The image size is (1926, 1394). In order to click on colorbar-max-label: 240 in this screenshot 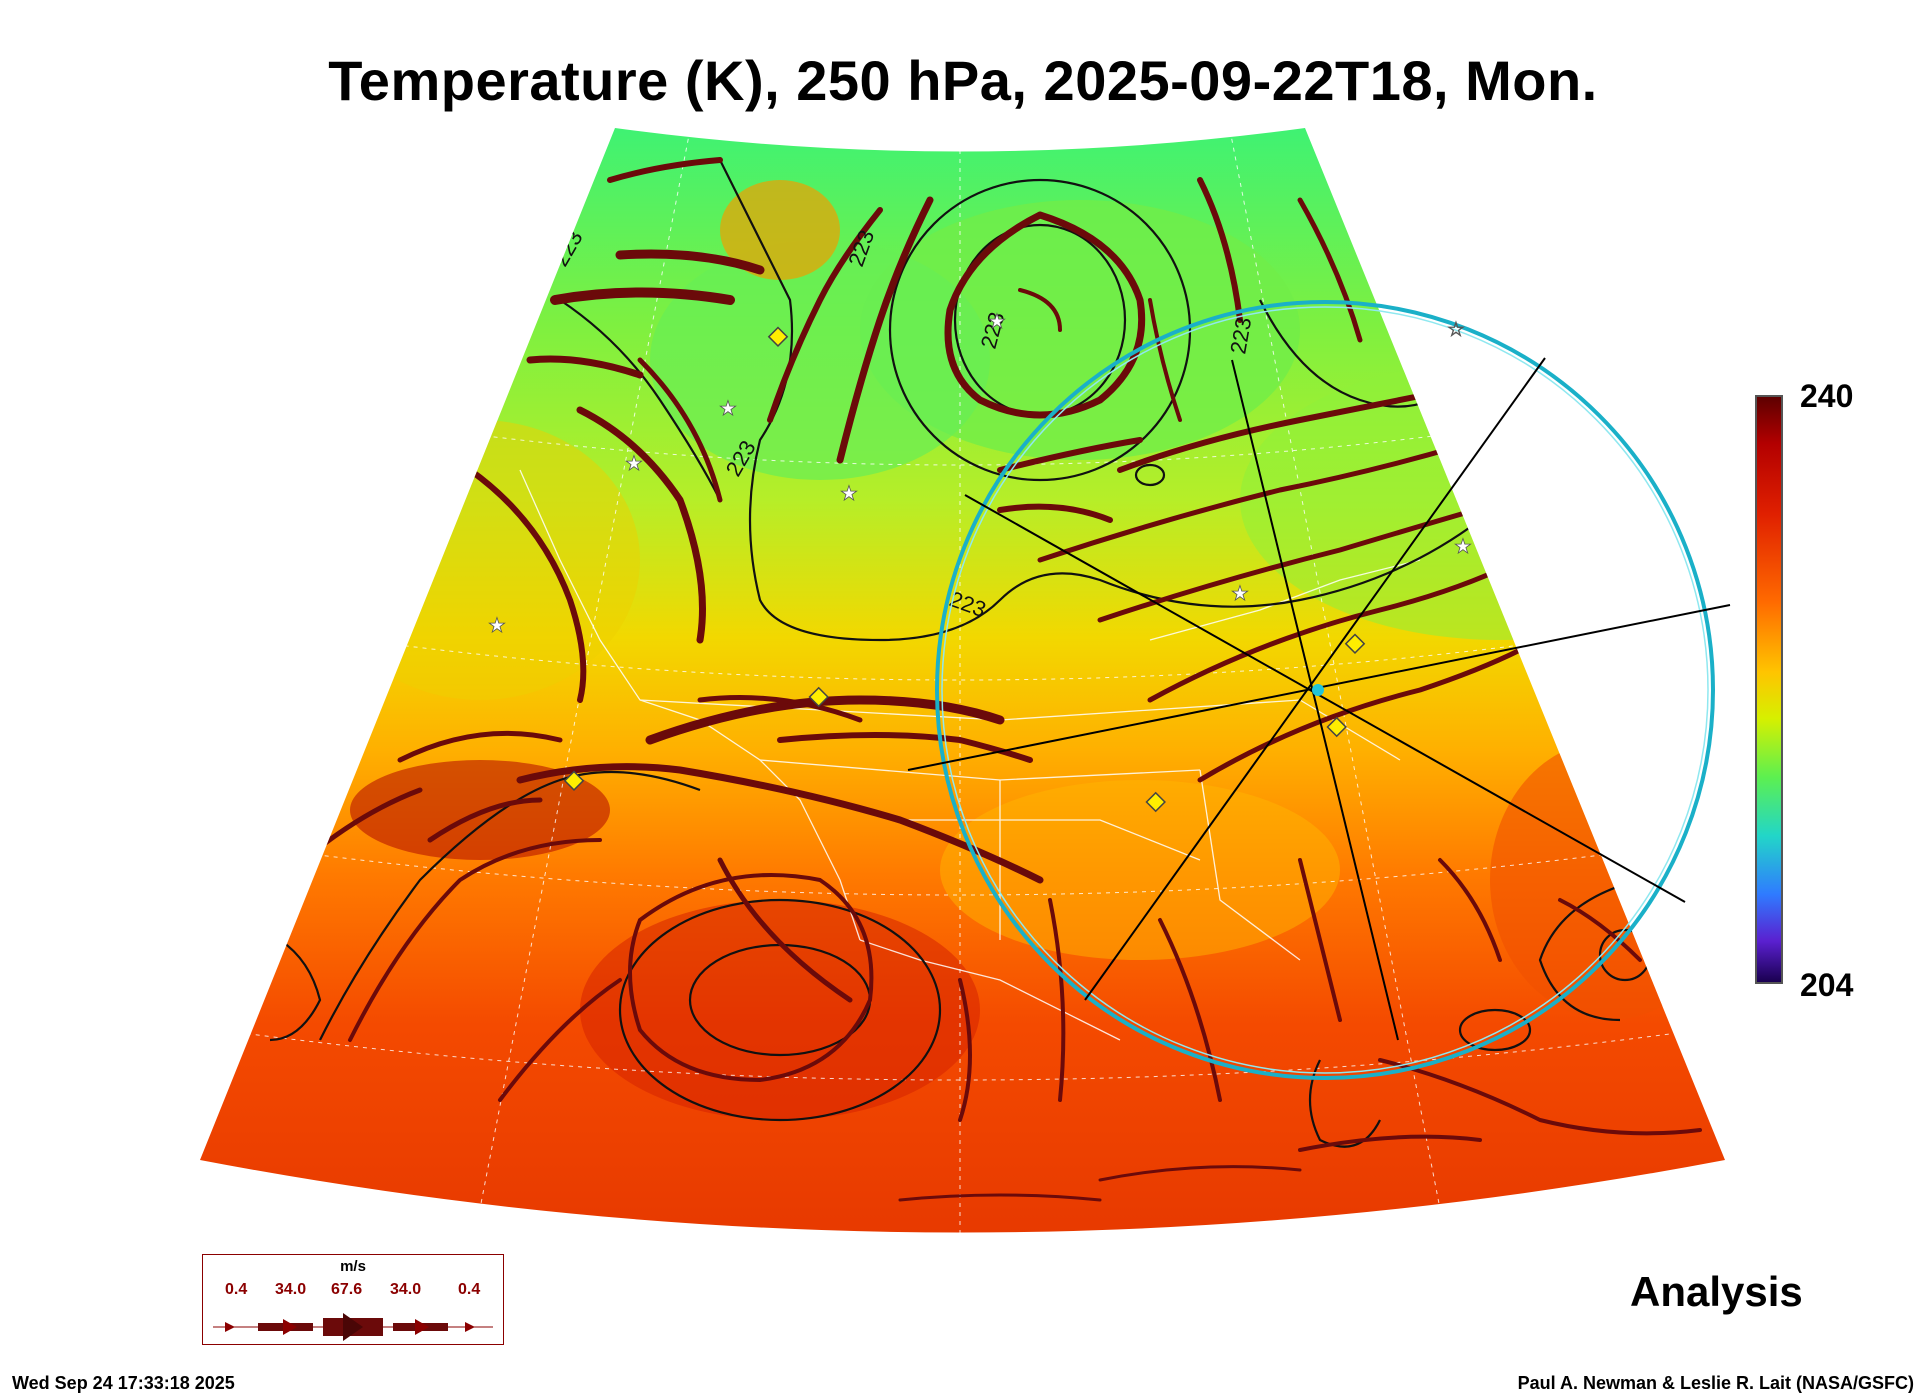, I will do `click(1827, 396)`.